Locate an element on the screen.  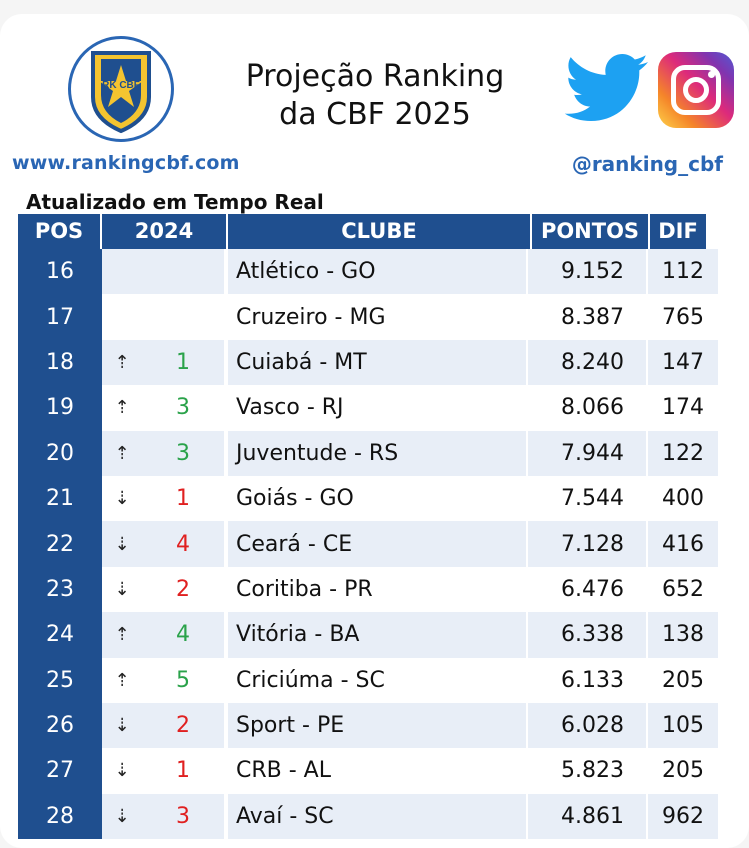
pos-cell: 26 is located at coordinates (60, 725).